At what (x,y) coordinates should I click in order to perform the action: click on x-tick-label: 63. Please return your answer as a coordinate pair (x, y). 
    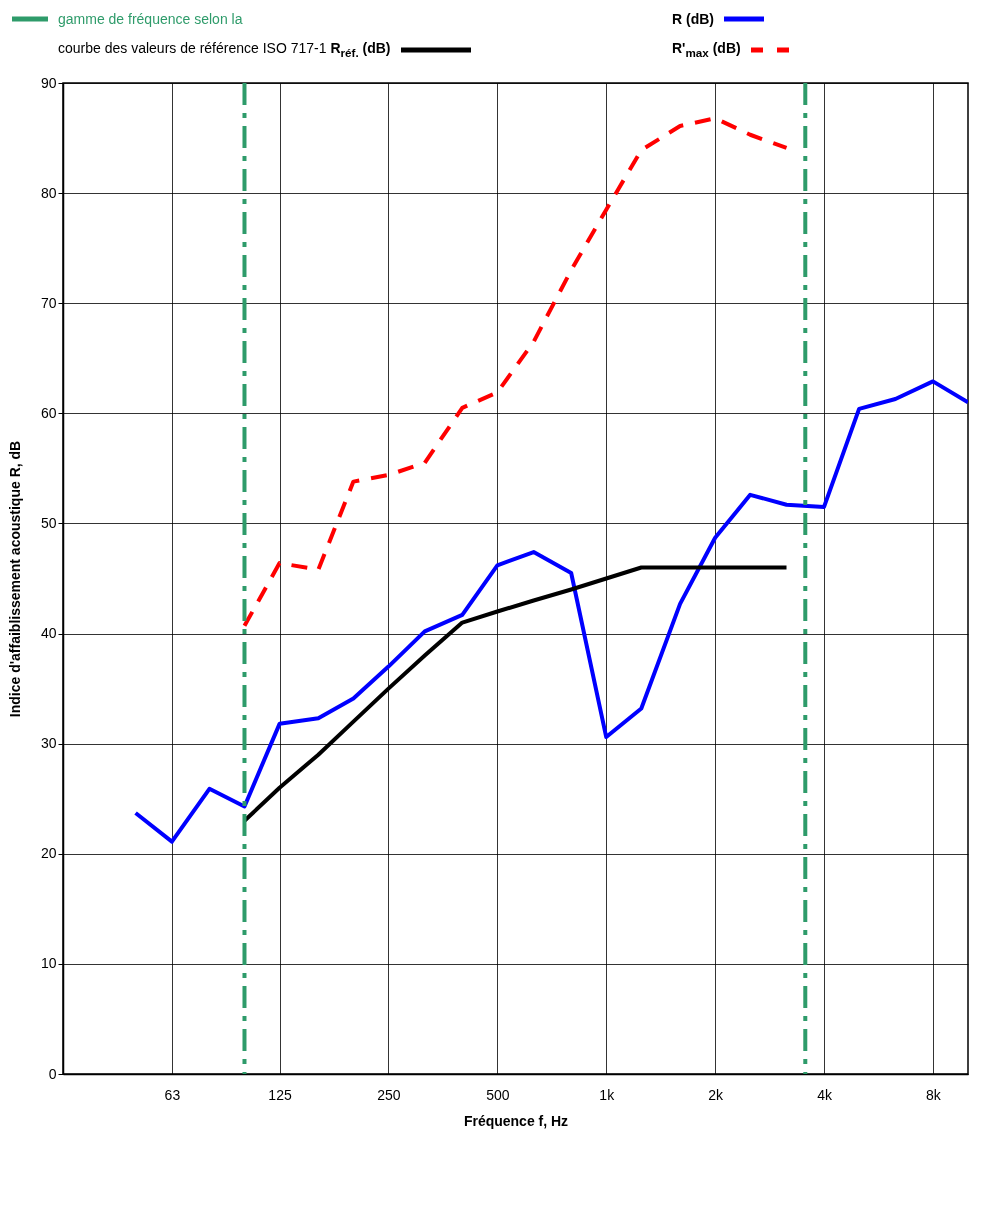
    Looking at the image, I should click on (172, 1094).